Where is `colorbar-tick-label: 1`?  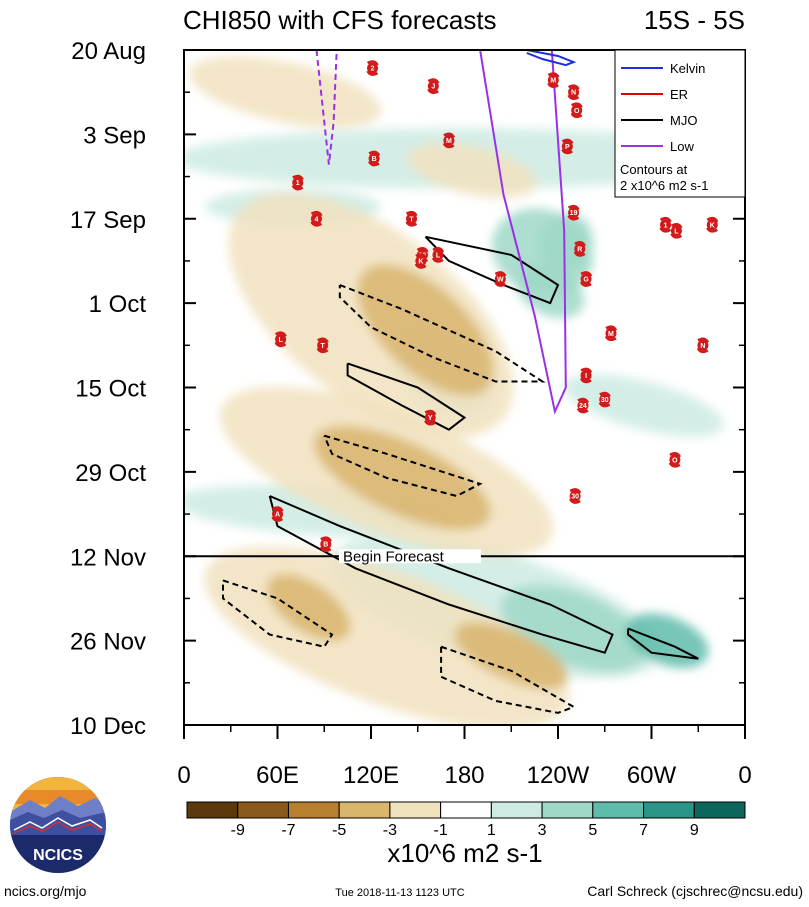 colorbar-tick-label: 1 is located at coordinates (491, 830).